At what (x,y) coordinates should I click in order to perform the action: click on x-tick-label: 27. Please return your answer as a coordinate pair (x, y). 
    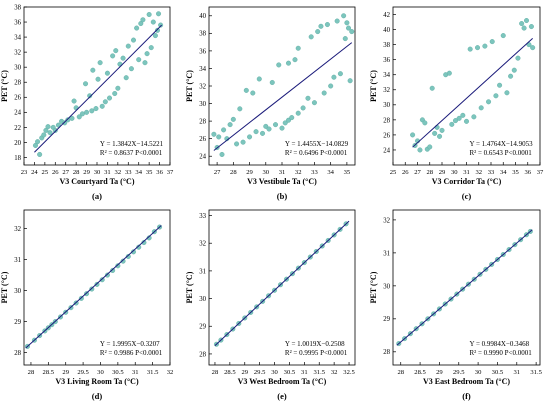
    Looking at the image, I should click on (65, 172).